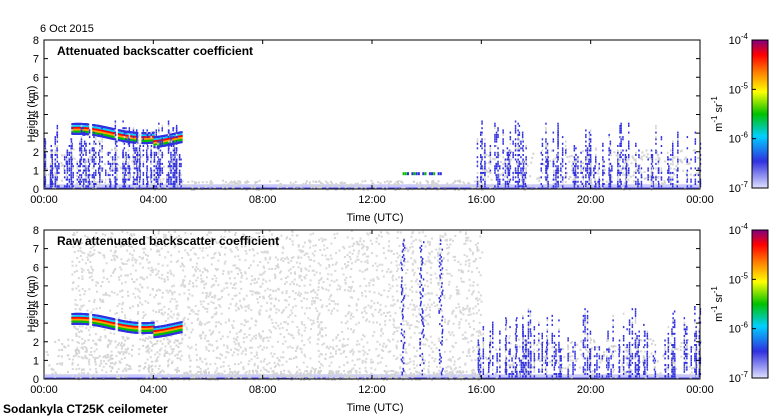 This screenshot has height=420, width=780. I want to click on panel-title: Attenuated backscatter coefficient, so click(155, 51).